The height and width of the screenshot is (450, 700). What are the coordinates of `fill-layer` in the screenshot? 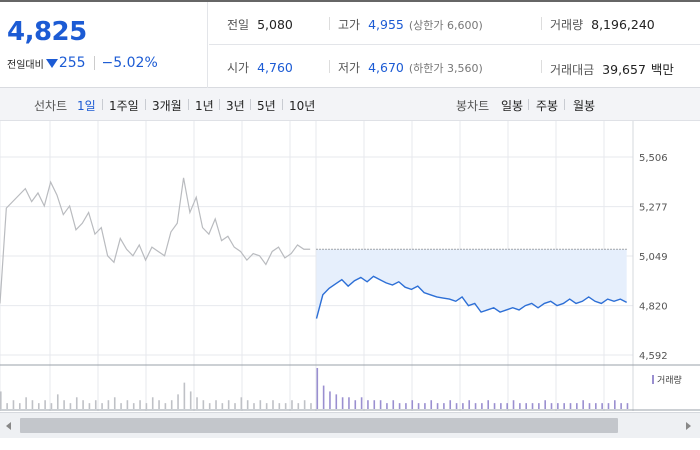 It's located at (471, 284).